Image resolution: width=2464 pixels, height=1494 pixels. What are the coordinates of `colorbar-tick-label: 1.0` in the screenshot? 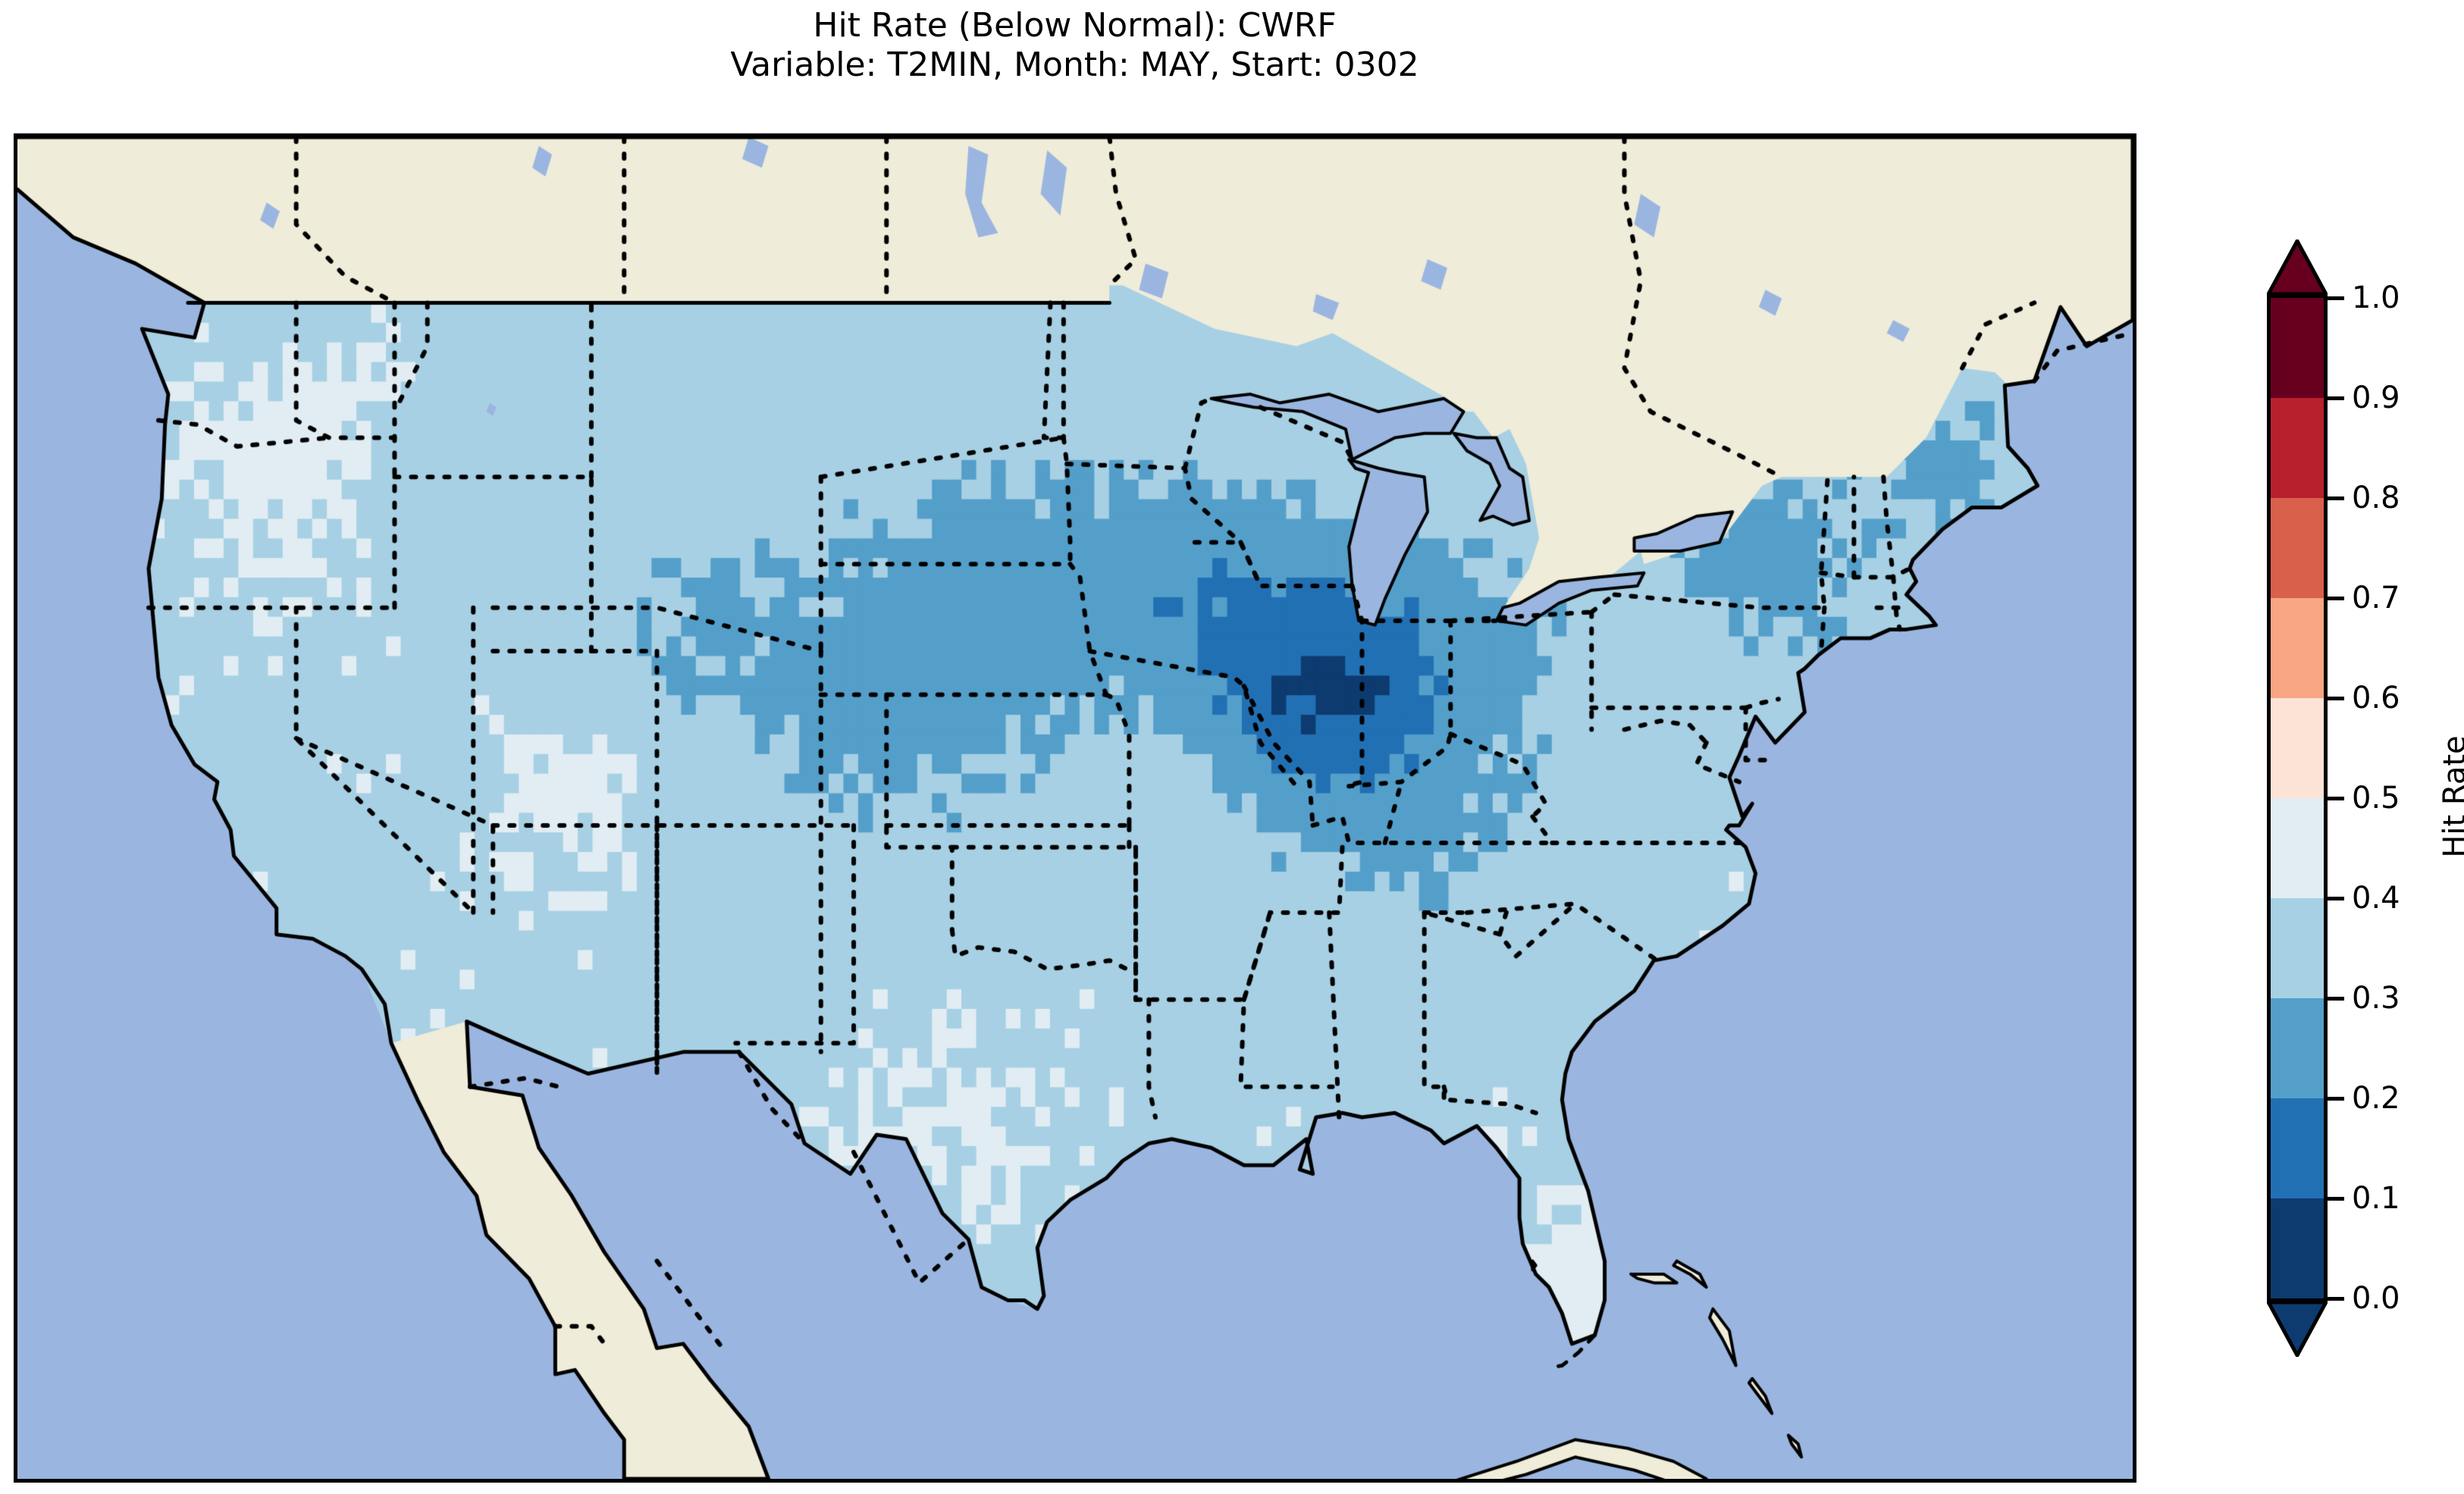 It's located at (2376, 297).